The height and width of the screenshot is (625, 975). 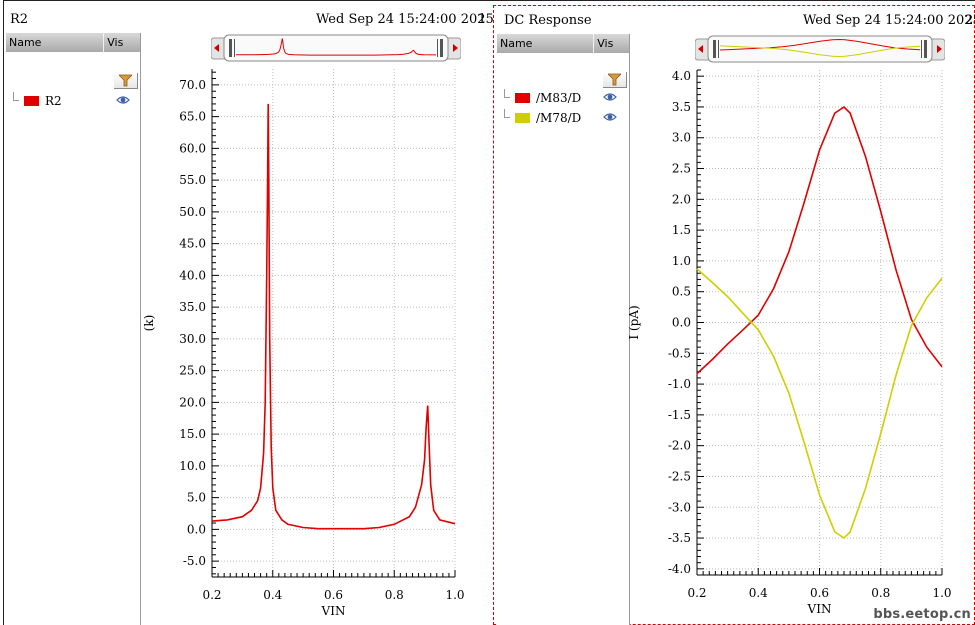 What do you see at coordinates (681, 169) in the screenshot?
I see `y-tick-label: 2.5` at bounding box center [681, 169].